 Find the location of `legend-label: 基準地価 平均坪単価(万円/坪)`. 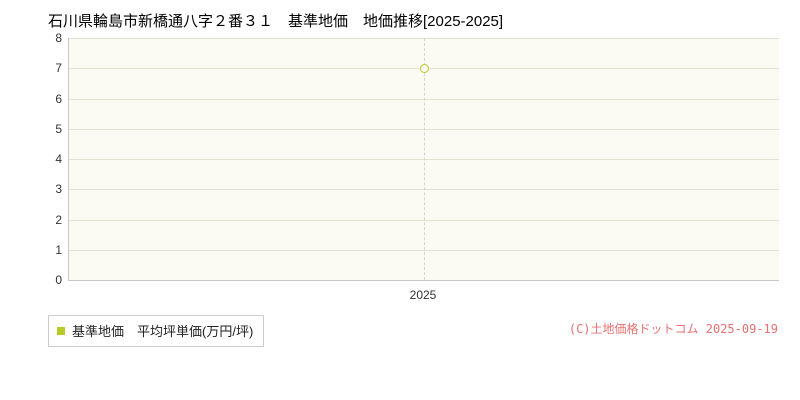

legend-label: 基準地価 平均坪単価(万円/坪) is located at coordinates (163, 331).